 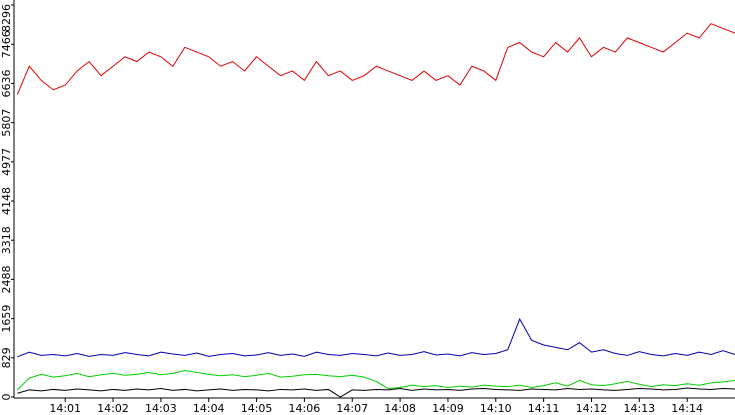 What do you see at coordinates (6, 397) in the screenshot?
I see `y-tick-label: 0` at bounding box center [6, 397].